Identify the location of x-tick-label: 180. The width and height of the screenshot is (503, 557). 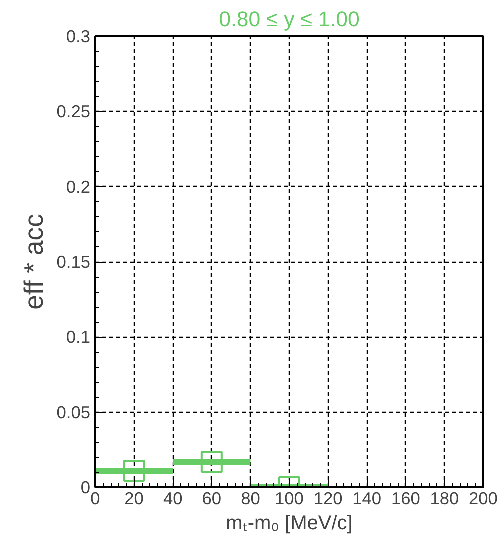
(445, 498).